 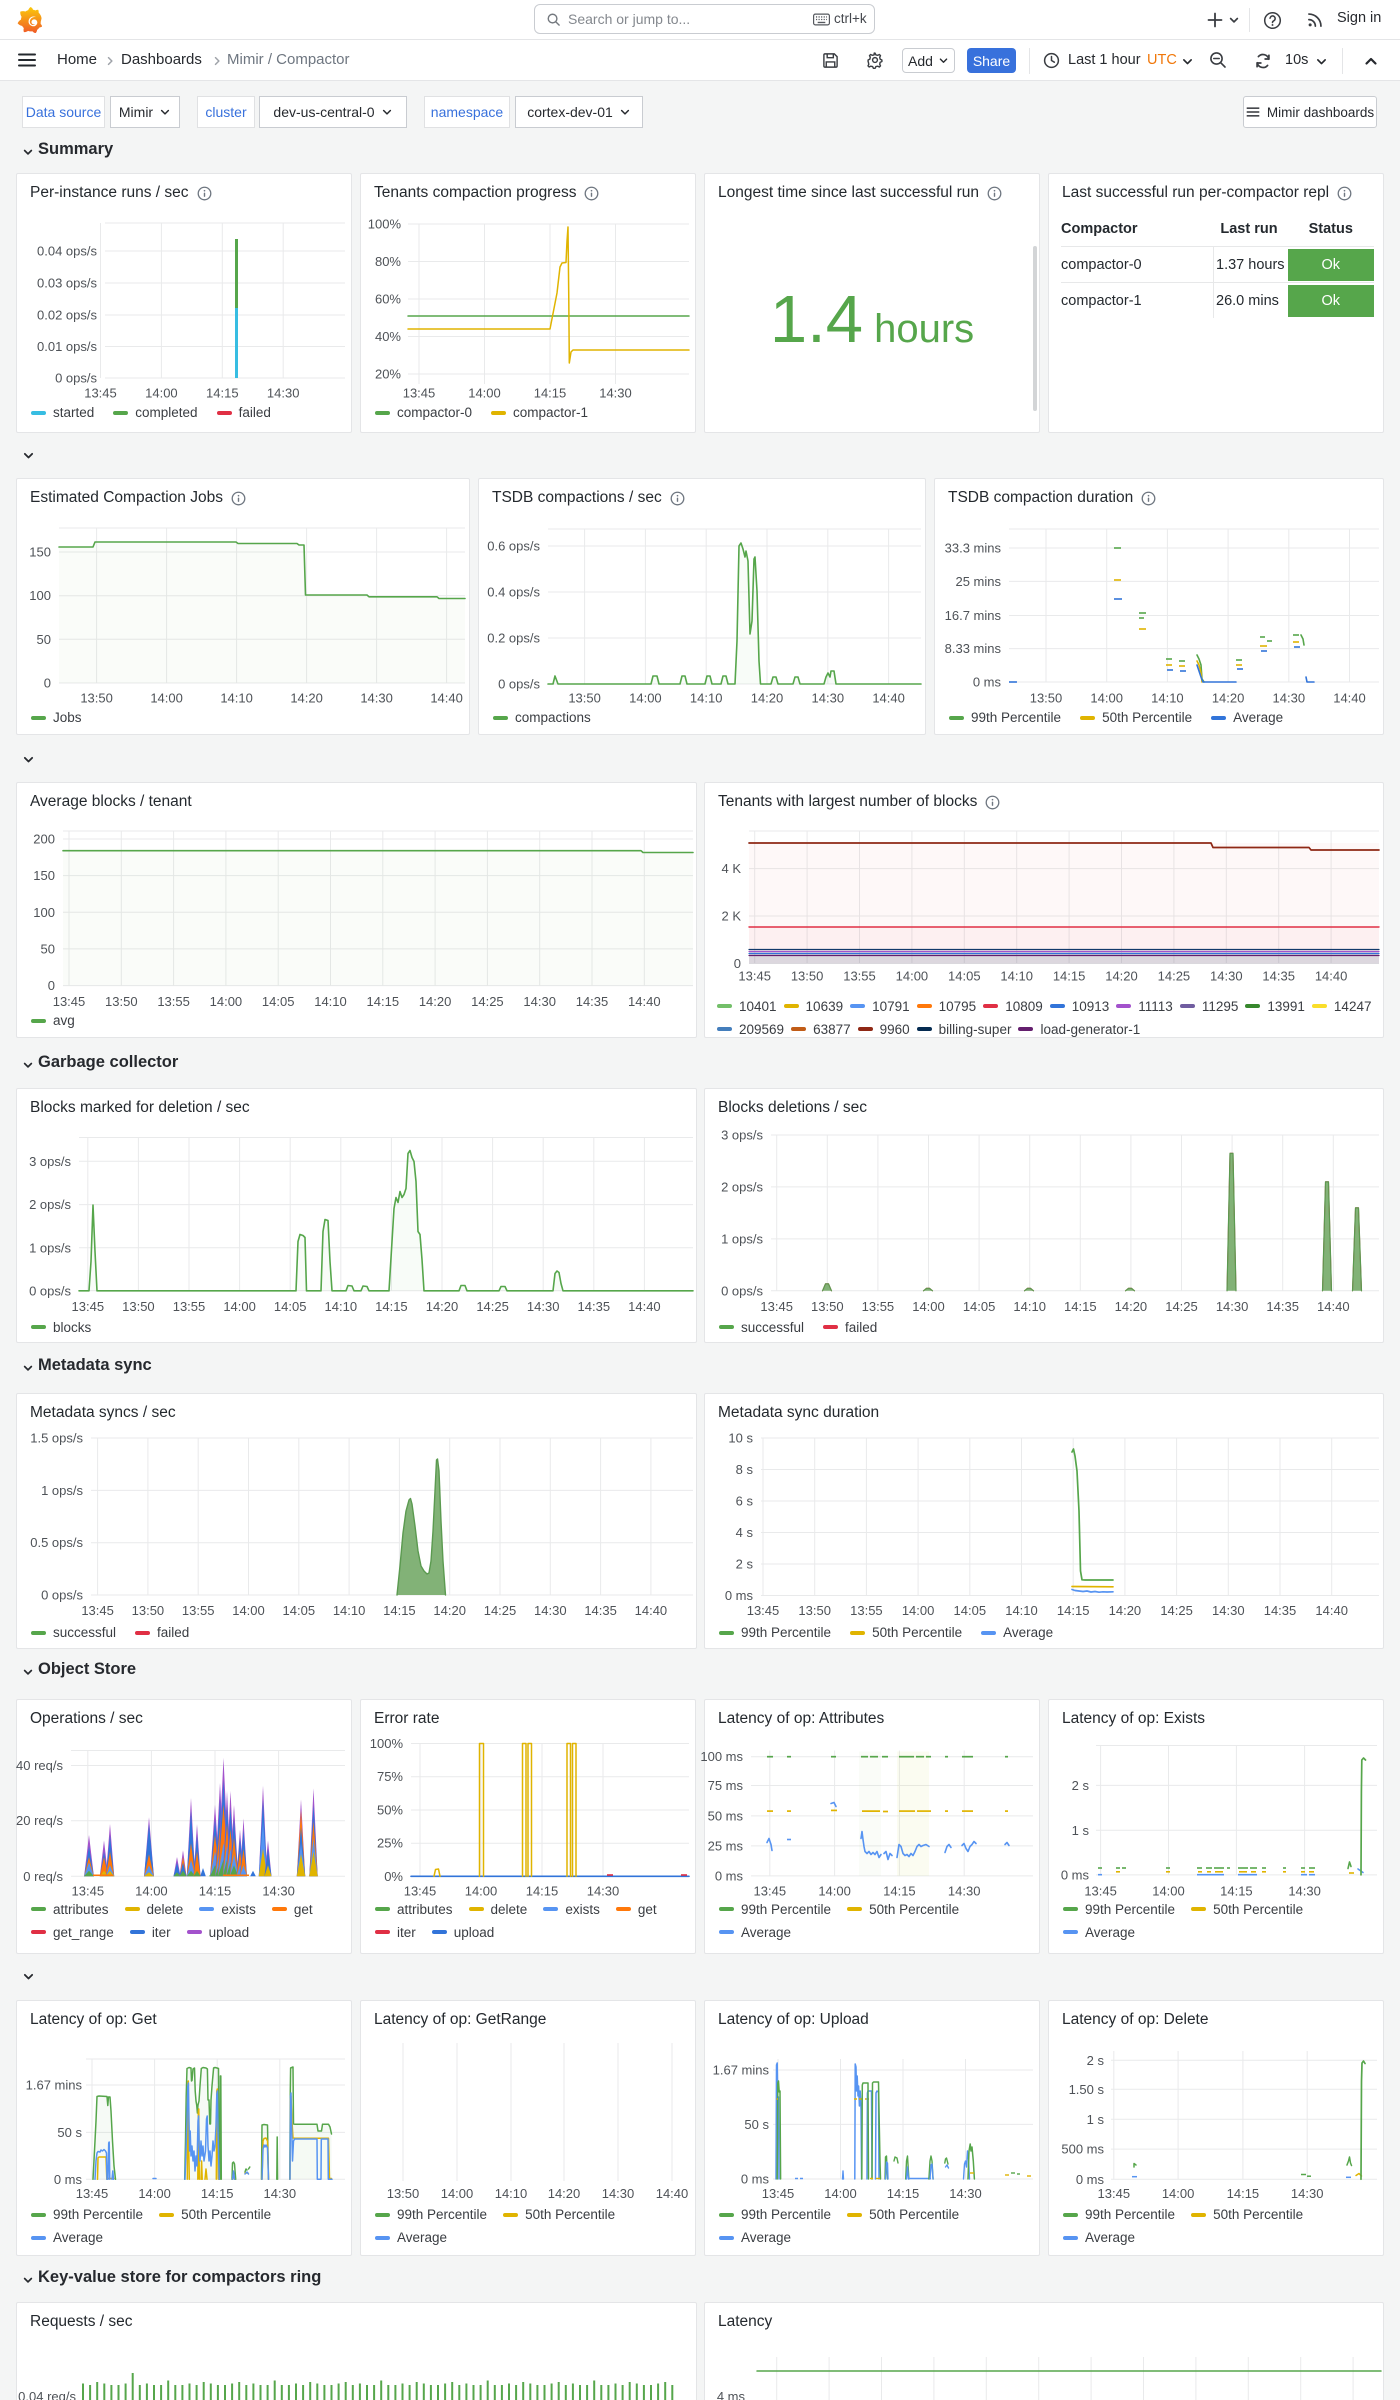 I want to click on svg-text: 20%, so click(x=388, y=374).